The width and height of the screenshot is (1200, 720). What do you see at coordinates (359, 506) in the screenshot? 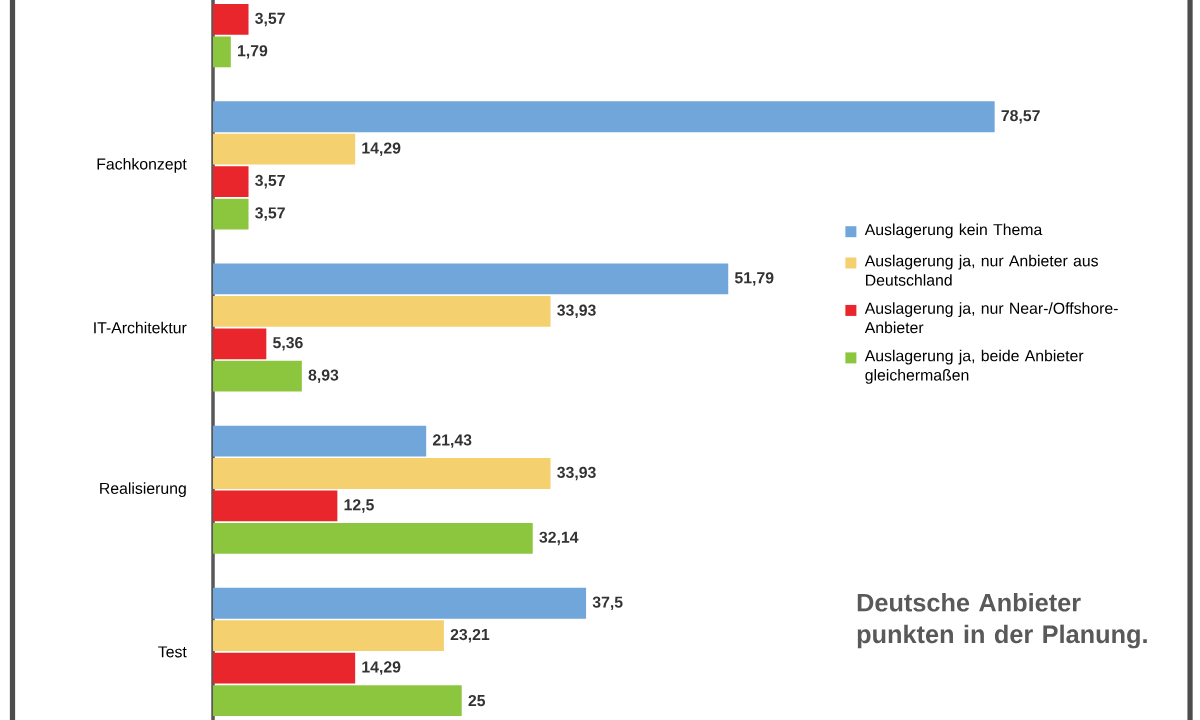
I see `data-label: 12,5` at bounding box center [359, 506].